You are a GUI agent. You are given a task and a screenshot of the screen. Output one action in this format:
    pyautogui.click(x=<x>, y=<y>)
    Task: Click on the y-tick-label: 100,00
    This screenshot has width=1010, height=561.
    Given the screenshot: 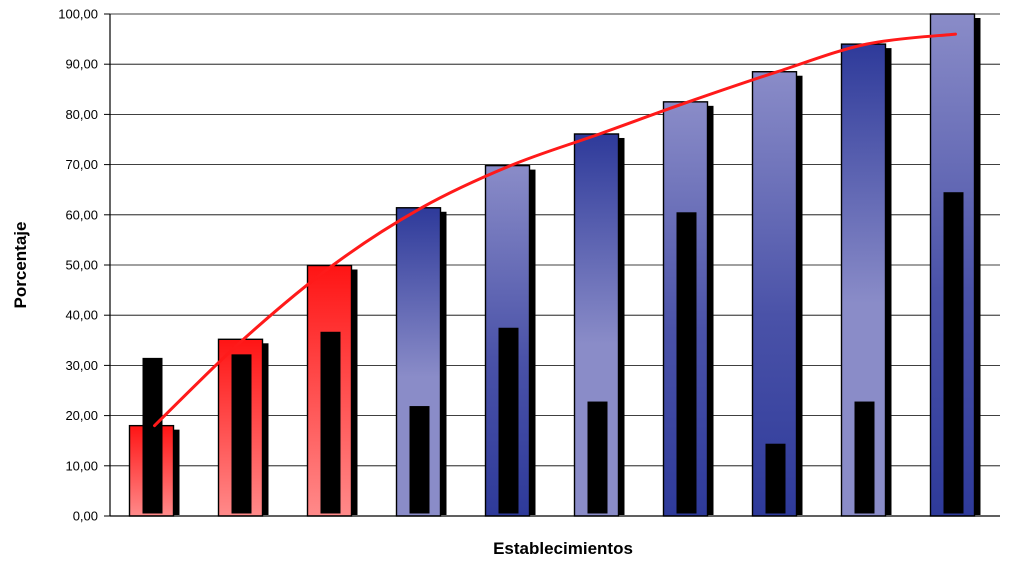 What is the action you would take?
    pyautogui.click(x=78, y=14)
    